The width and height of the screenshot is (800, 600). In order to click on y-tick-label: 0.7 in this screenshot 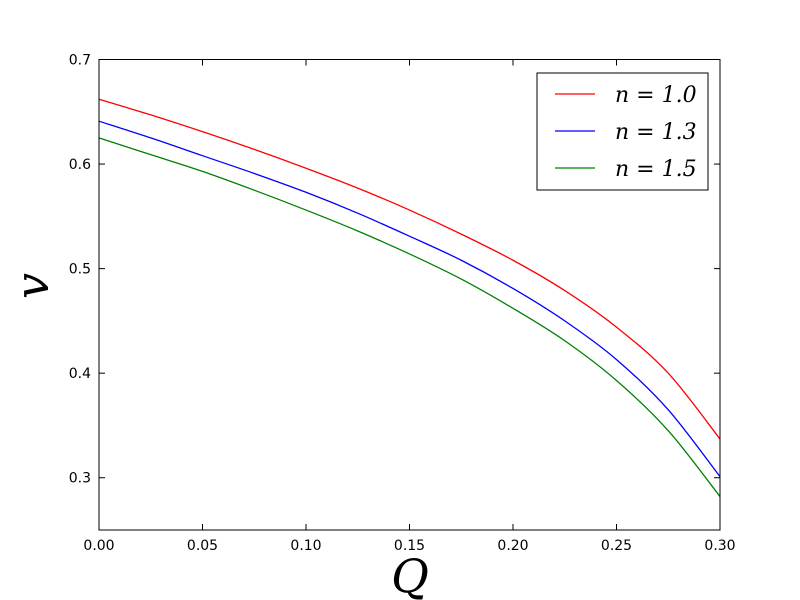, I will do `click(80, 61)`.